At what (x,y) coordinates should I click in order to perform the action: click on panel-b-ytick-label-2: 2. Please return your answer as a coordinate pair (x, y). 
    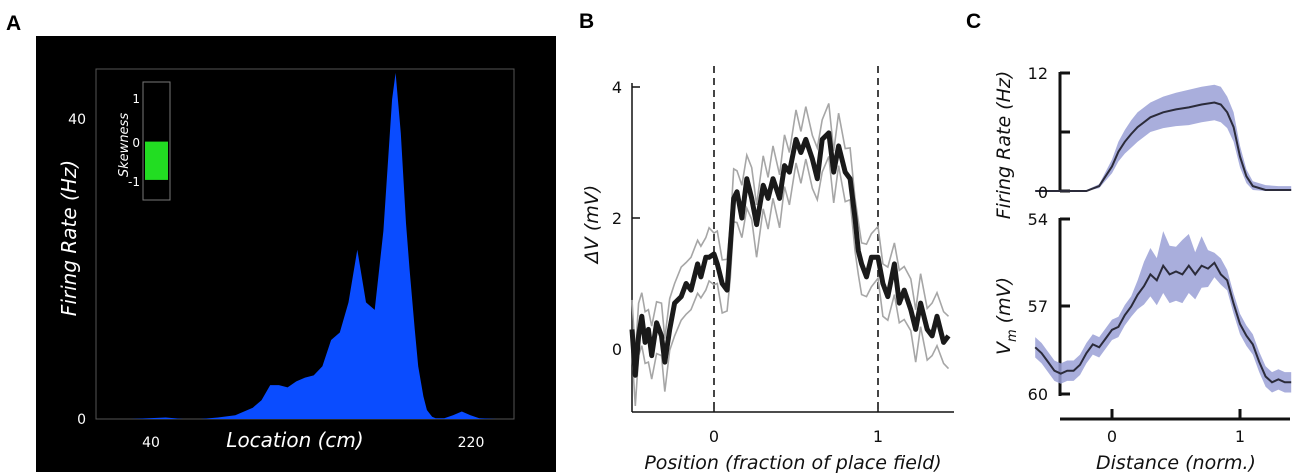
    Looking at the image, I should click on (617, 218).